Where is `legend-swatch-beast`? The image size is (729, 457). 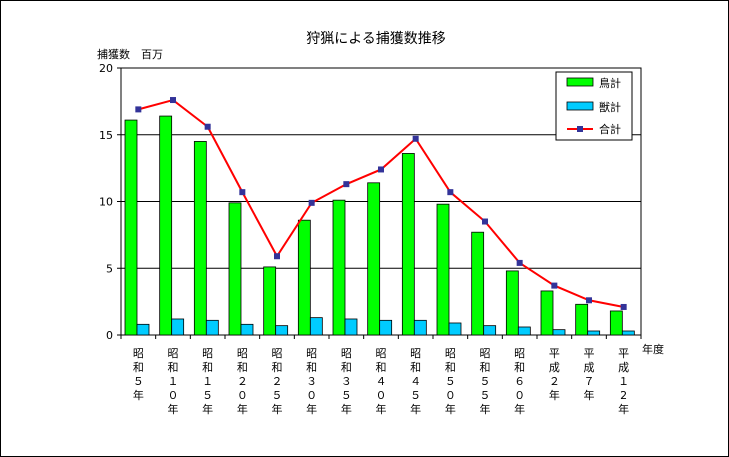
legend-swatch-beast is located at coordinates (580, 106).